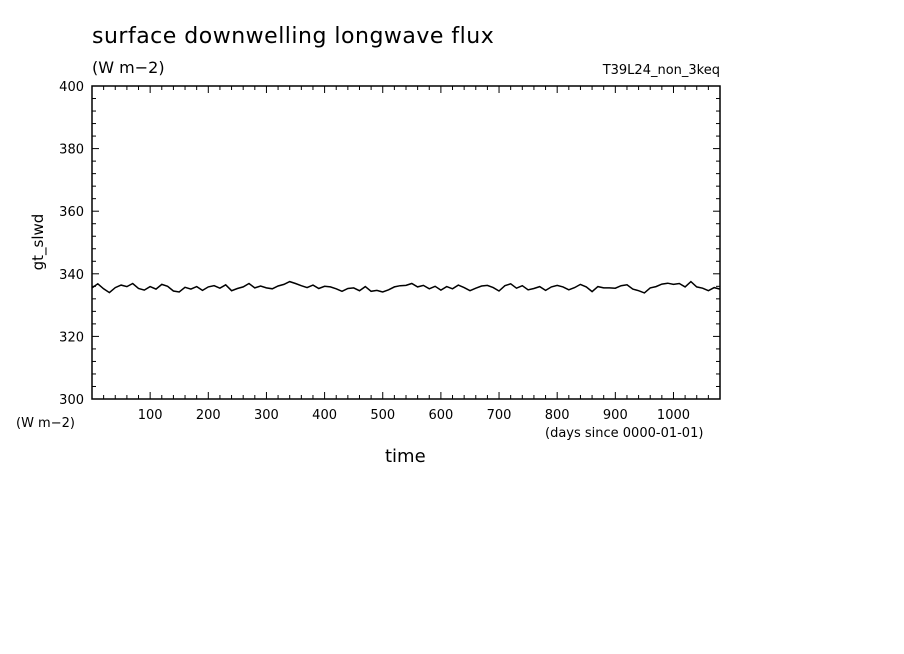  Describe the element at coordinates (406, 287) in the screenshot. I see `series-line` at that location.